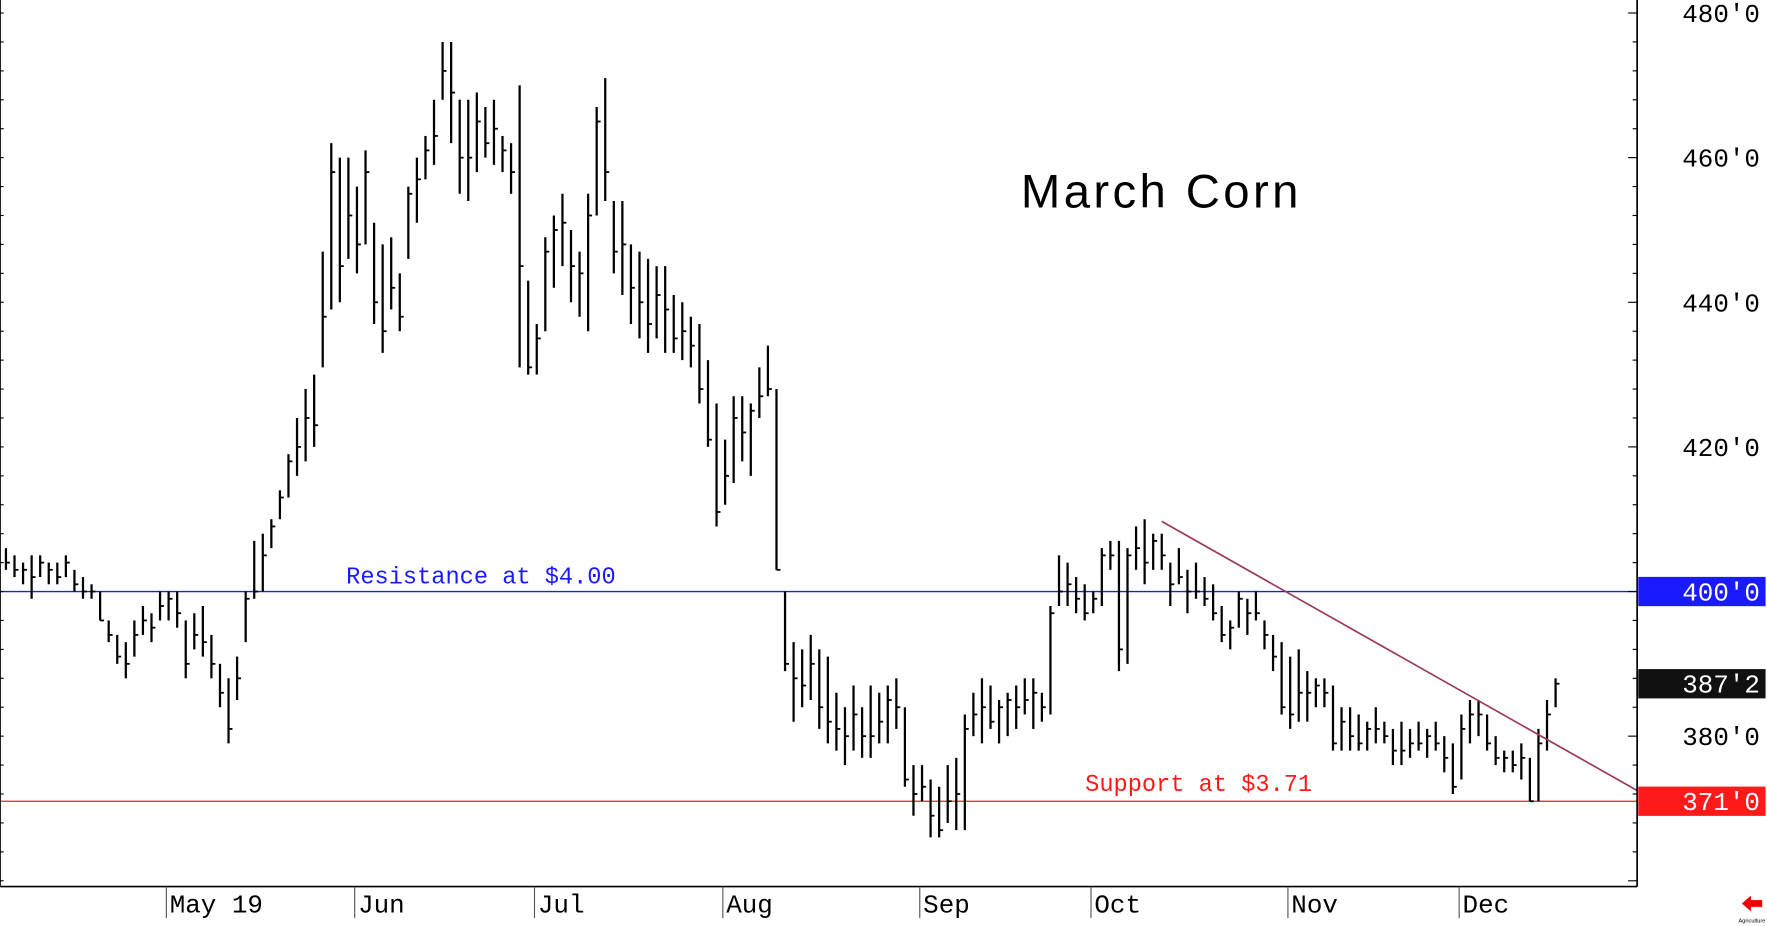 This screenshot has height=926, width=1767. What do you see at coordinates (946, 905) in the screenshot?
I see `x-tick-label: Sep` at bounding box center [946, 905].